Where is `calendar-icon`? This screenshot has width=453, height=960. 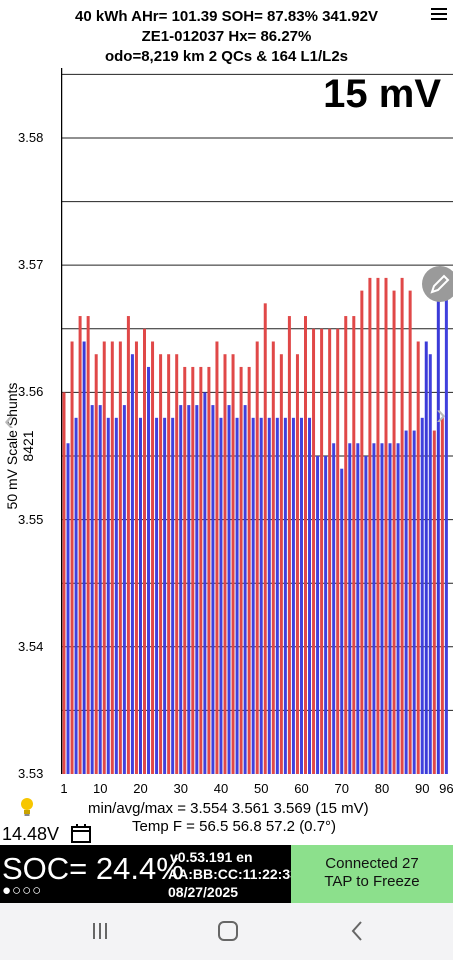
calendar-icon is located at coordinates (81, 833).